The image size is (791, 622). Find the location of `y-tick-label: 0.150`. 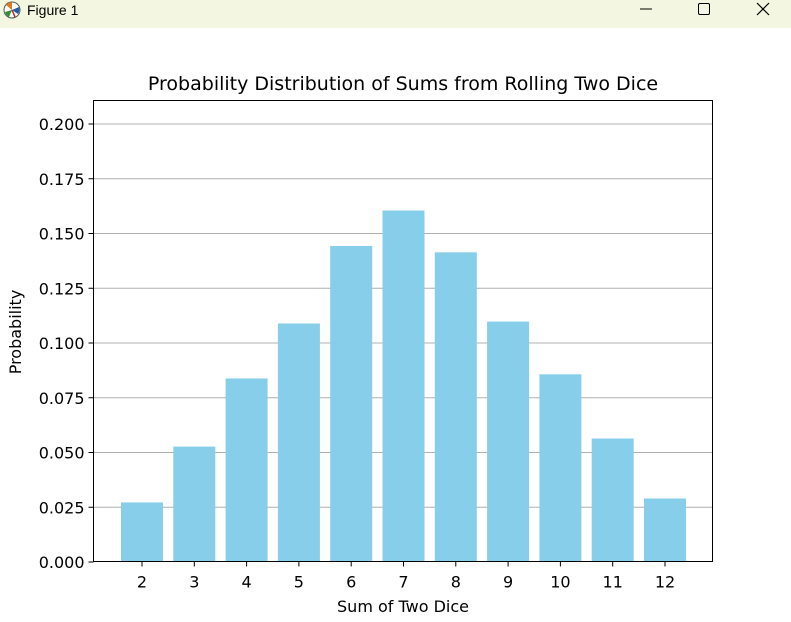

y-tick-label: 0.150 is located at coordinates (62, 234).